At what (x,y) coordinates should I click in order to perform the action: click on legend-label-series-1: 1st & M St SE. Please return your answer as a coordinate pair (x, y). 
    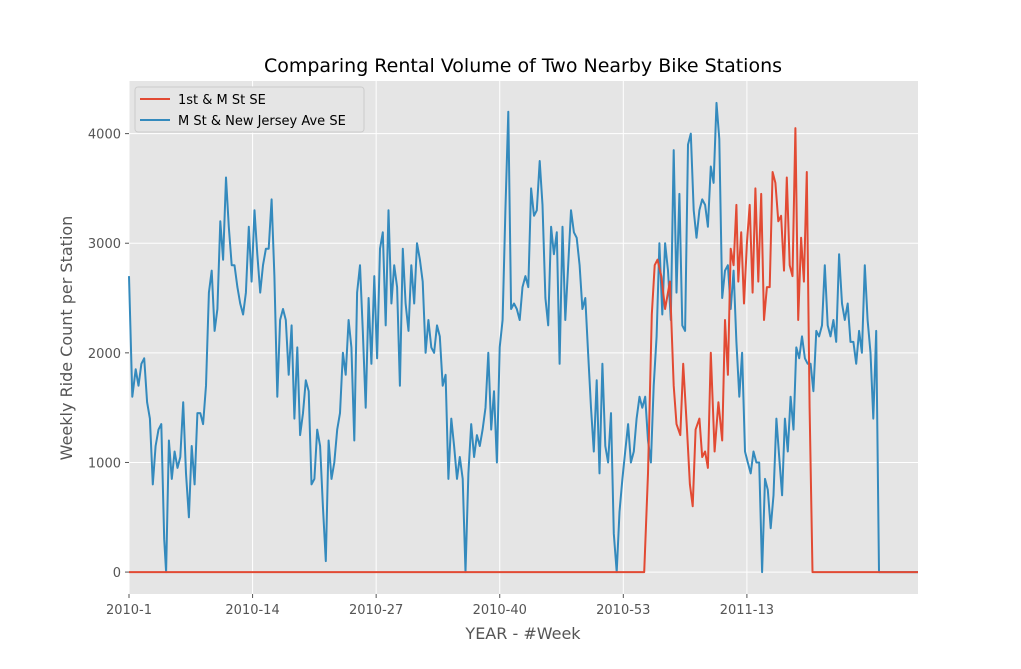
    Looking at the image, I should click on (222, 100).